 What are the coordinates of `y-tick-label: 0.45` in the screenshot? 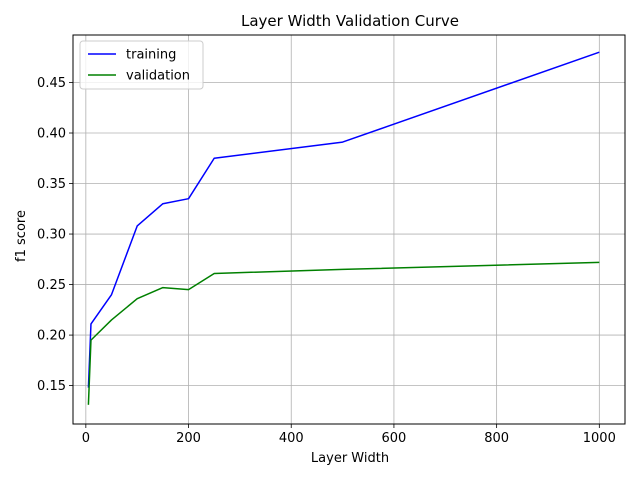 It's located at (51, 83).